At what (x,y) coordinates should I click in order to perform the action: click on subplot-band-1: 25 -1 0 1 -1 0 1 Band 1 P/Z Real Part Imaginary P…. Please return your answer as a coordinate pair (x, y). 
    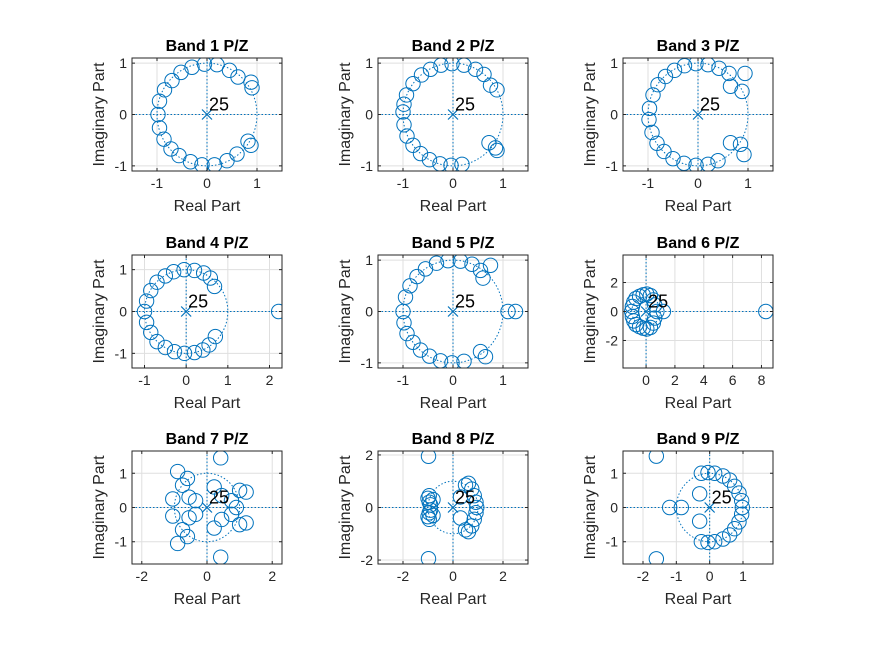
    Looking at the image, I should click on (187, 126).